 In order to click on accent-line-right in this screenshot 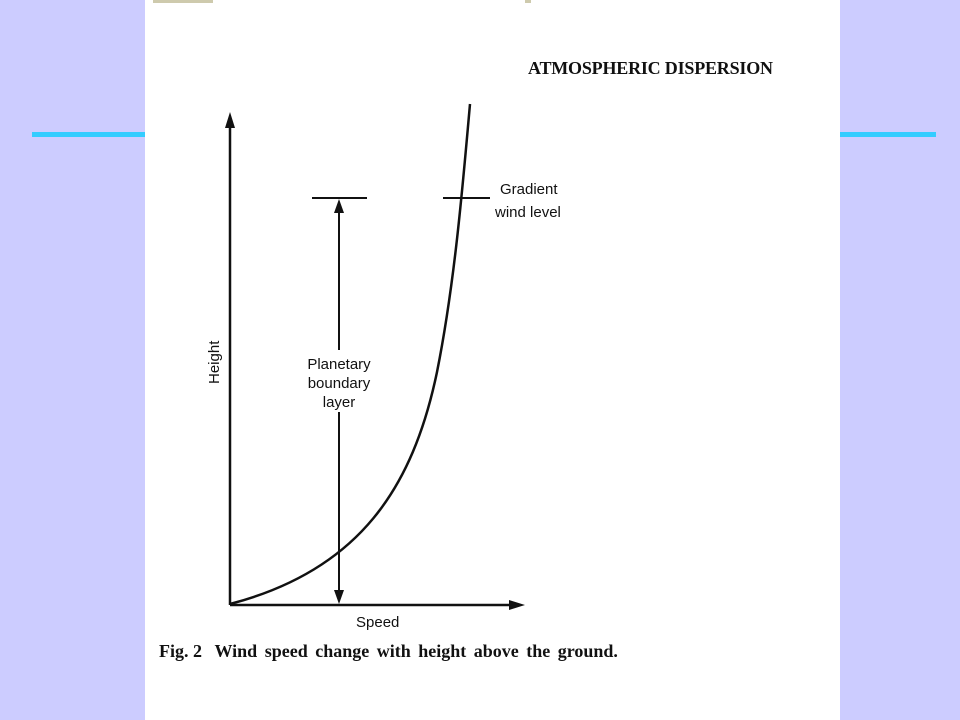, I will do `click(885, 134)`.